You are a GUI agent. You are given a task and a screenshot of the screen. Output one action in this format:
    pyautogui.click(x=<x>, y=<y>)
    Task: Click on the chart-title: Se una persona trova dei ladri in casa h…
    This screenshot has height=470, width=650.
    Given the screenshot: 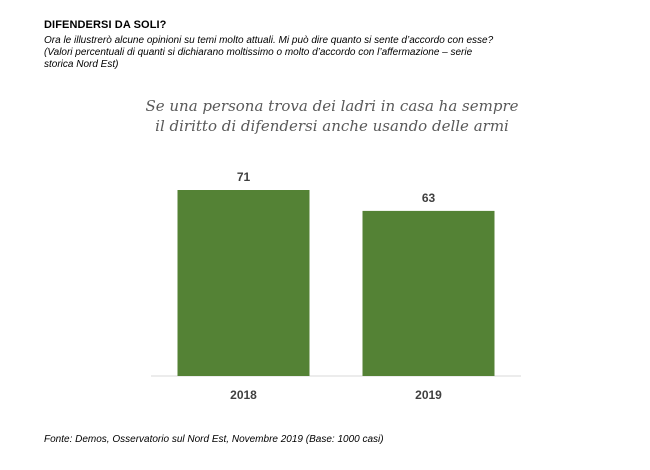 What is the action you would take?
    pyautogui.click(x=332, y=116)
    